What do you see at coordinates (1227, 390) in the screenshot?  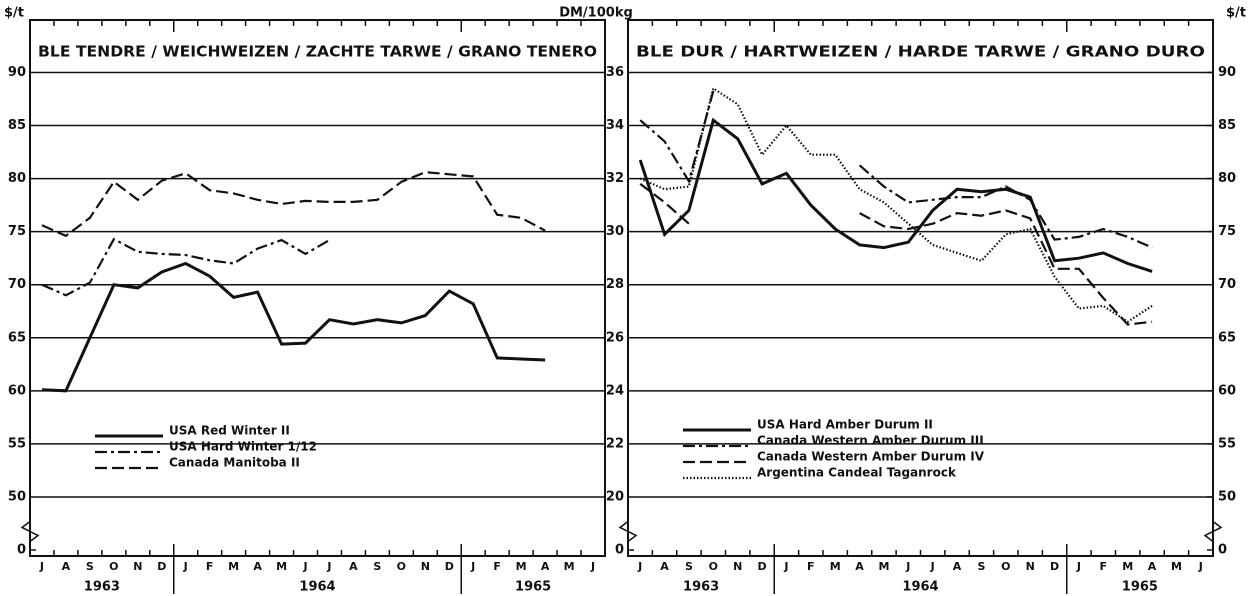 I see `y2-tick-label: 60` at bounding box center [1227, 390].